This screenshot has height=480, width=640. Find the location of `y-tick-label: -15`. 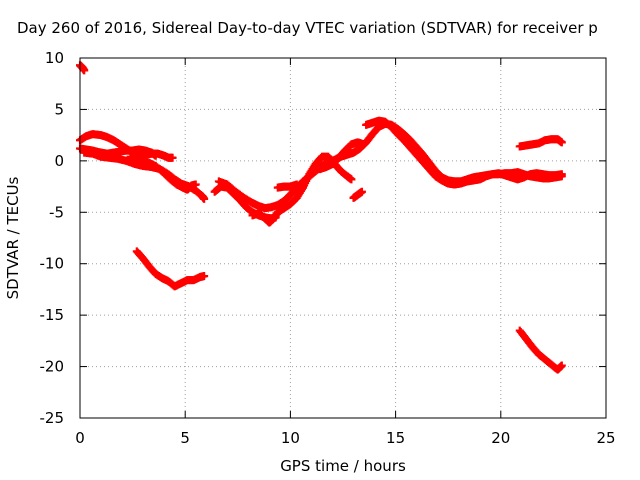

y-tick-label: -15 is located at coordinates (52, 315).